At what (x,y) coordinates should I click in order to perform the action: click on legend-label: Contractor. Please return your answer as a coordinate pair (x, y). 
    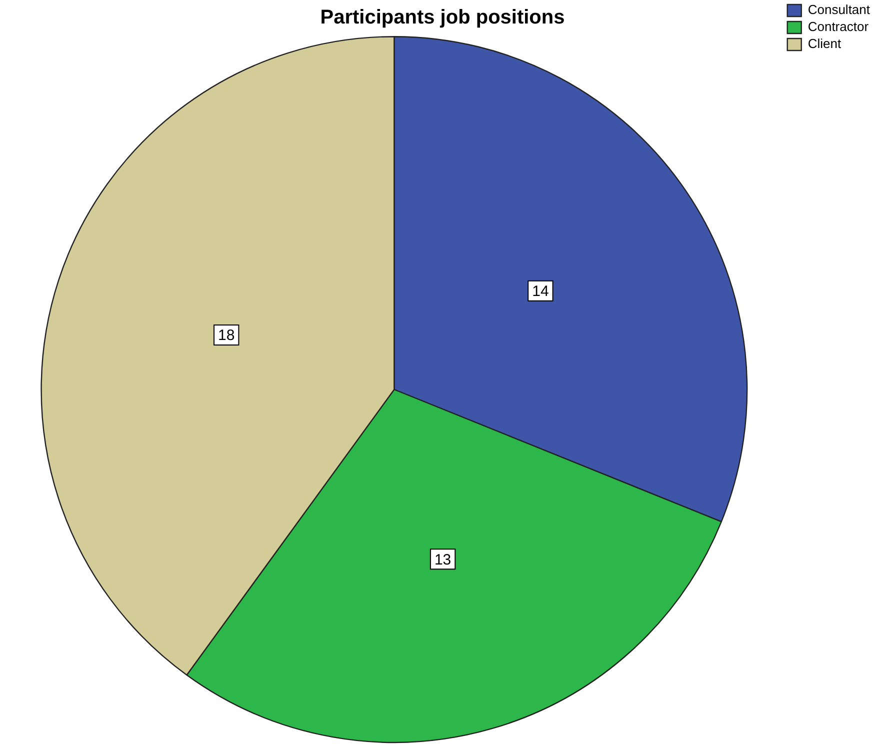
    Looking at the image, I should click on (839, 26).